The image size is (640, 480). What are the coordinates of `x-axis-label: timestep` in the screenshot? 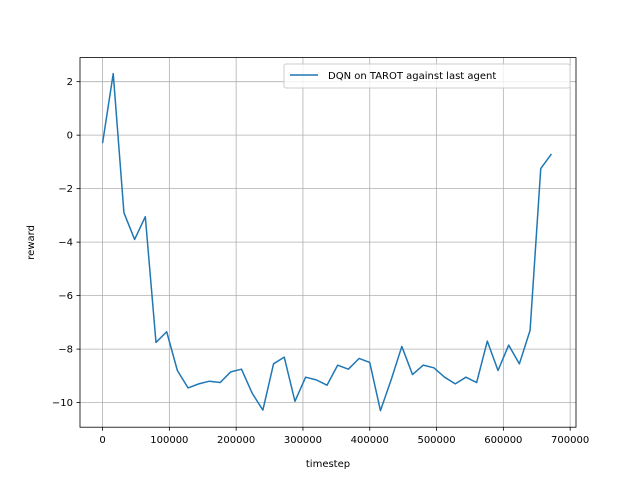 It's located at (328, 464).